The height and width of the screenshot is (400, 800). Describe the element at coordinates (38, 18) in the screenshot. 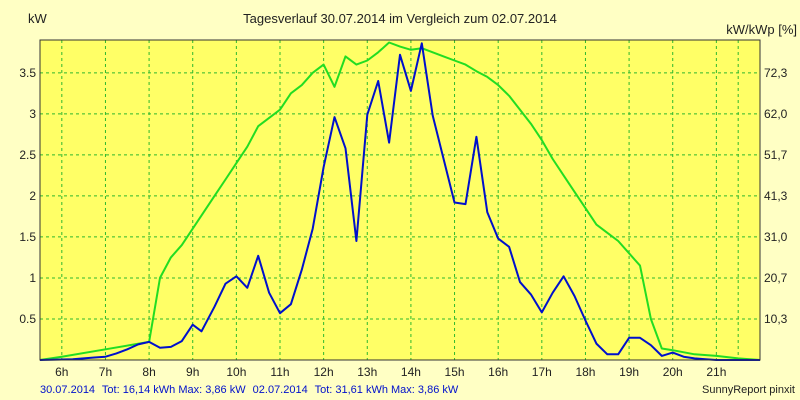

I see `y-axis-left-label: kW` at that location.